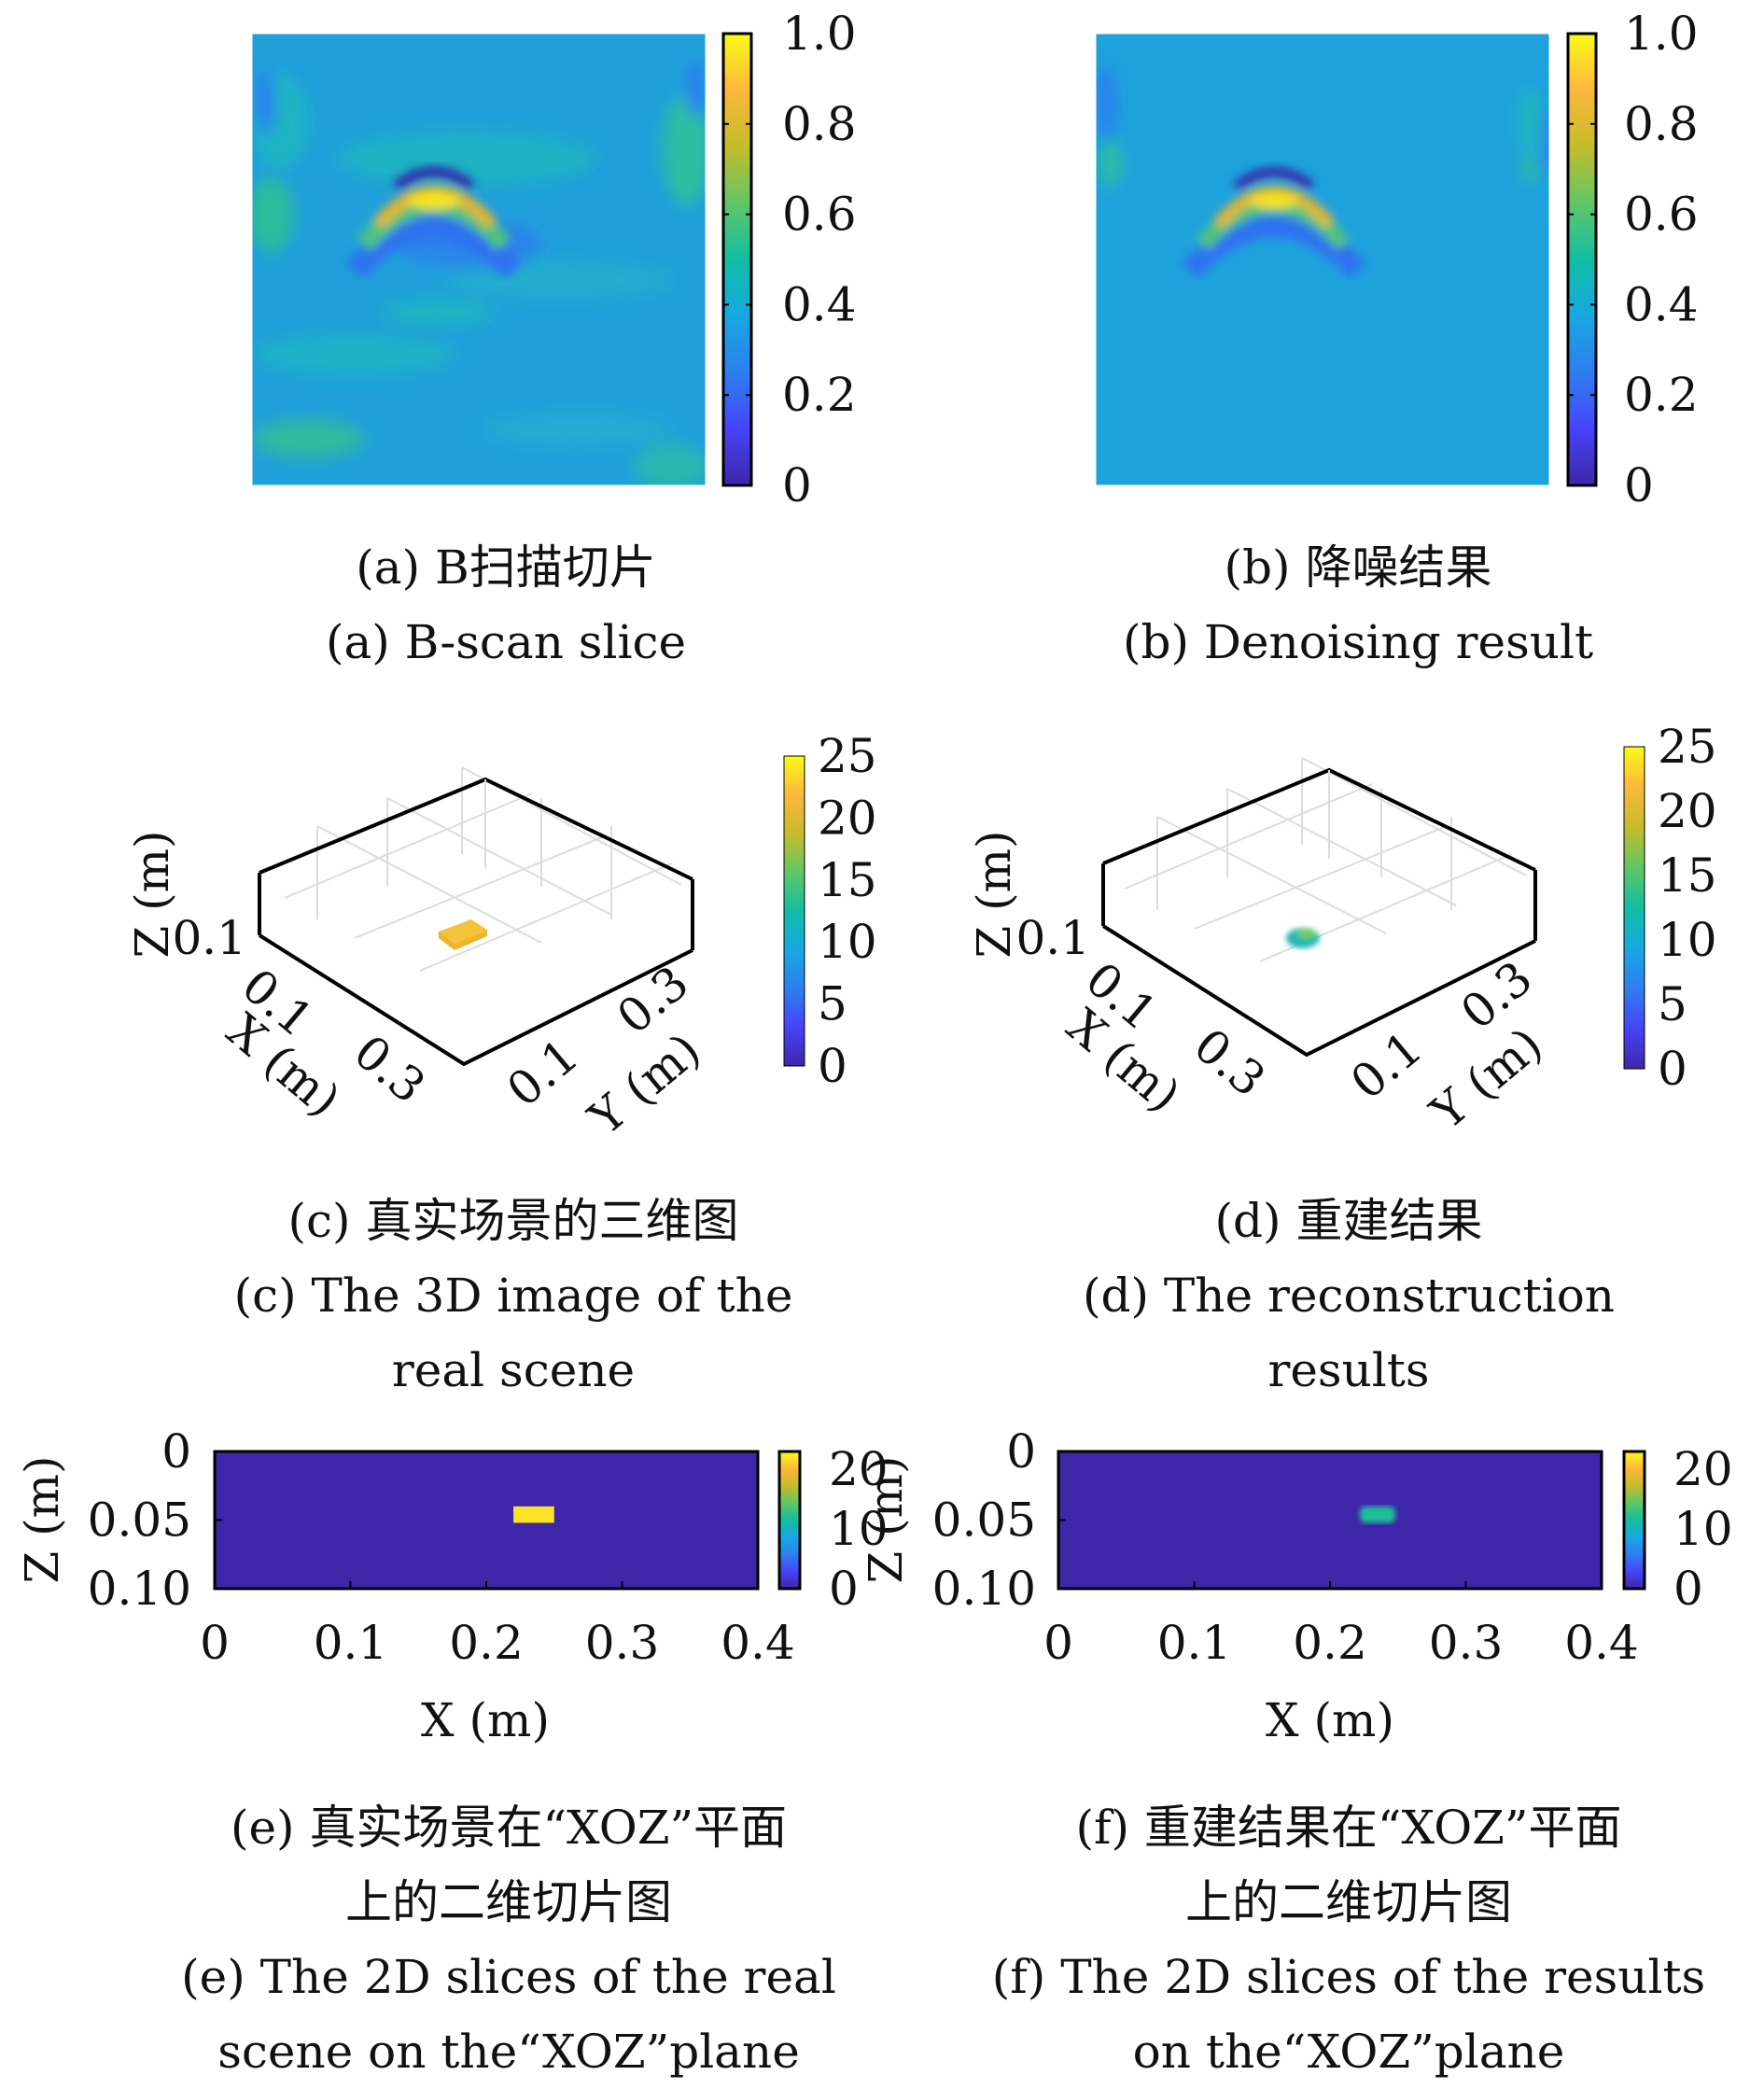 The height and width of the screenshot is (2089, 1764). I want to click on colorbar-a: 0 0.2 0.4 0.6 0.8 1.0, so click(789, 259).